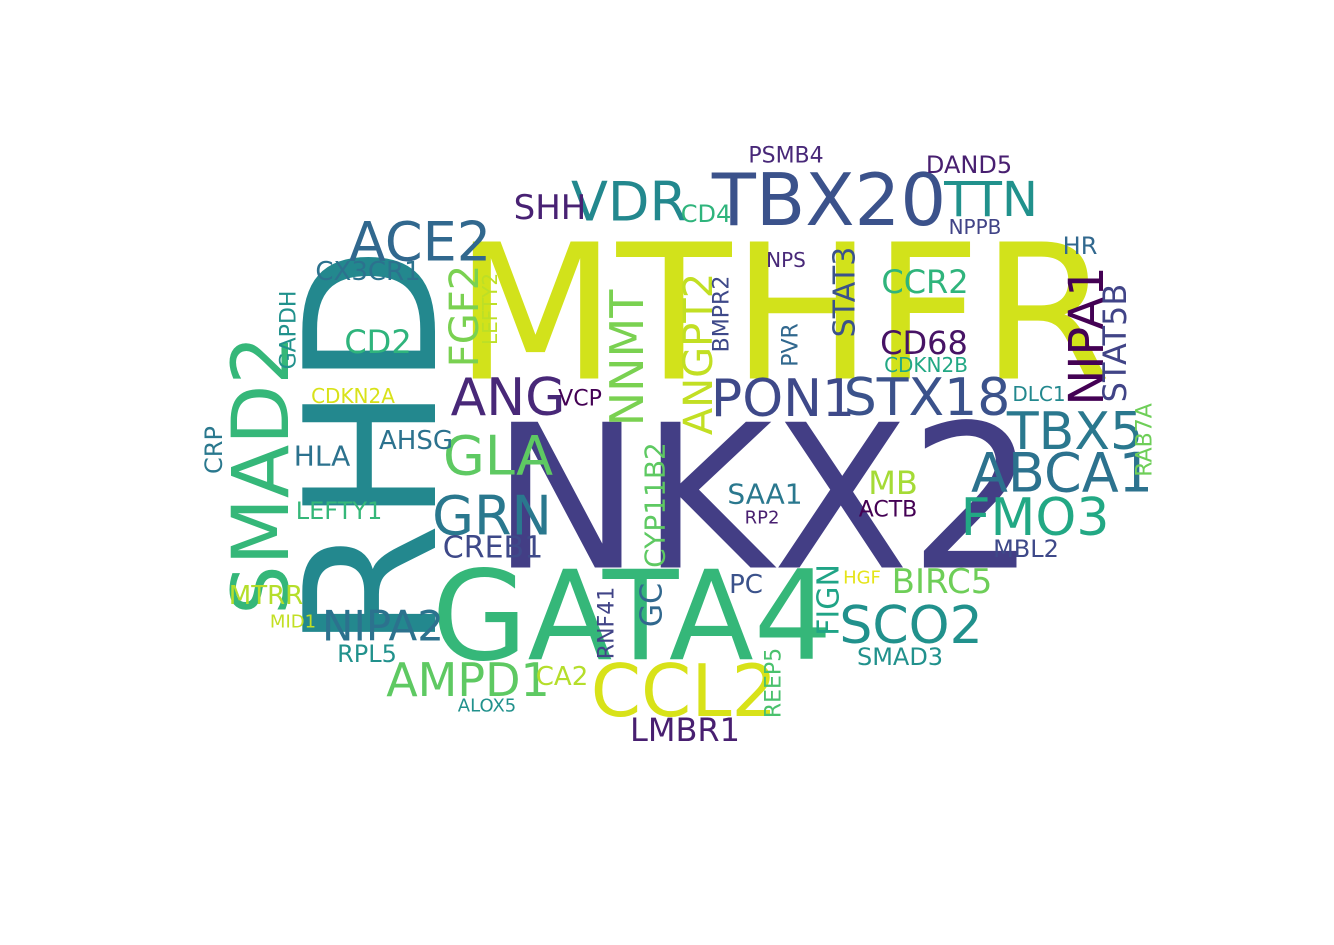 The width and height of the screenshot is (1334, 945). What do you see at coordinates (1062, 473) in the screenshot?
I see `word-abca1: ABCA1` at bounding box center [1062, 473].